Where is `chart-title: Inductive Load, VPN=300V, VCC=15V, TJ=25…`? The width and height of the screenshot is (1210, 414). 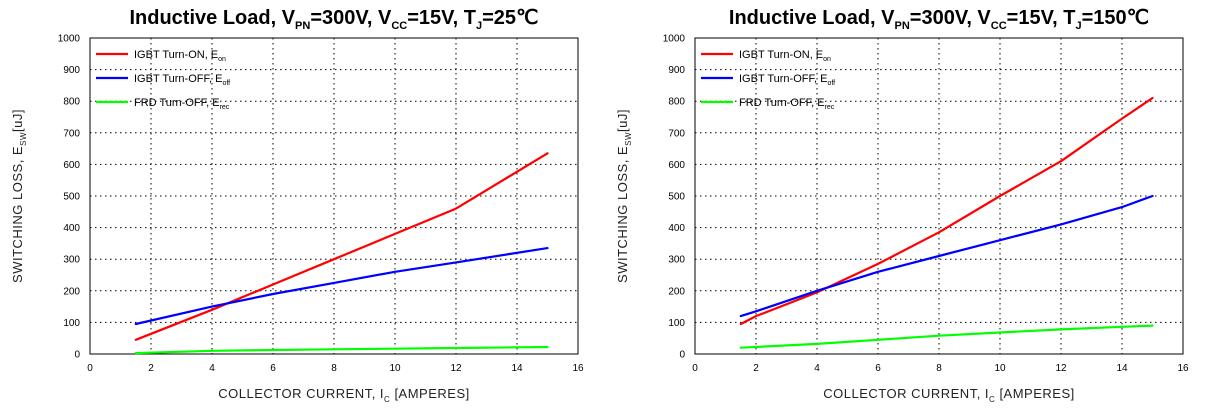 chart-title: Inductive Load, VPN=300V, VCC=15V, TJ=25… is located at coordinates (333, 19).